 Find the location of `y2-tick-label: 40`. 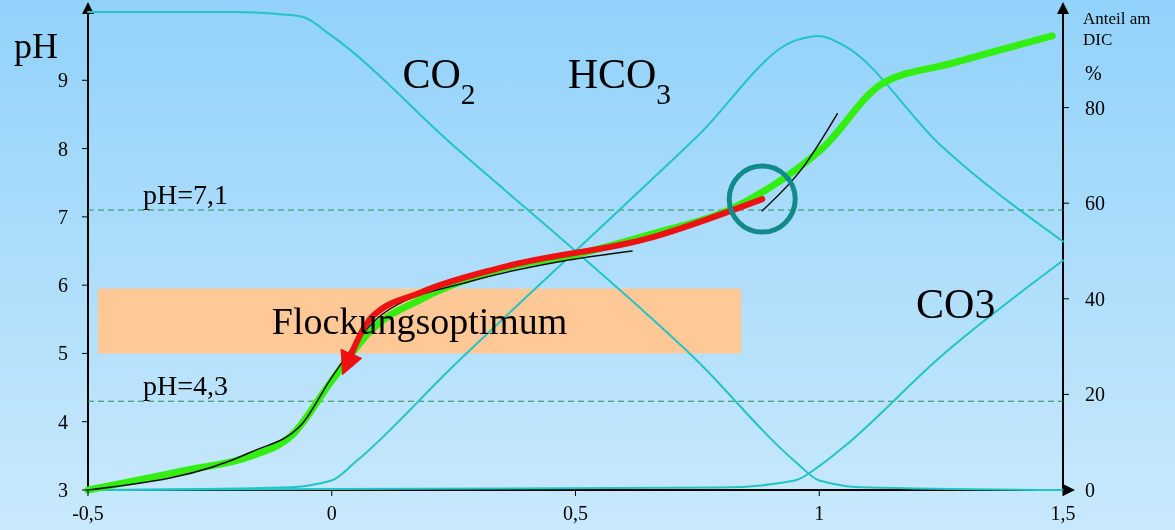

y2-tick-label: 40 is located at coordinates (1095, 298).